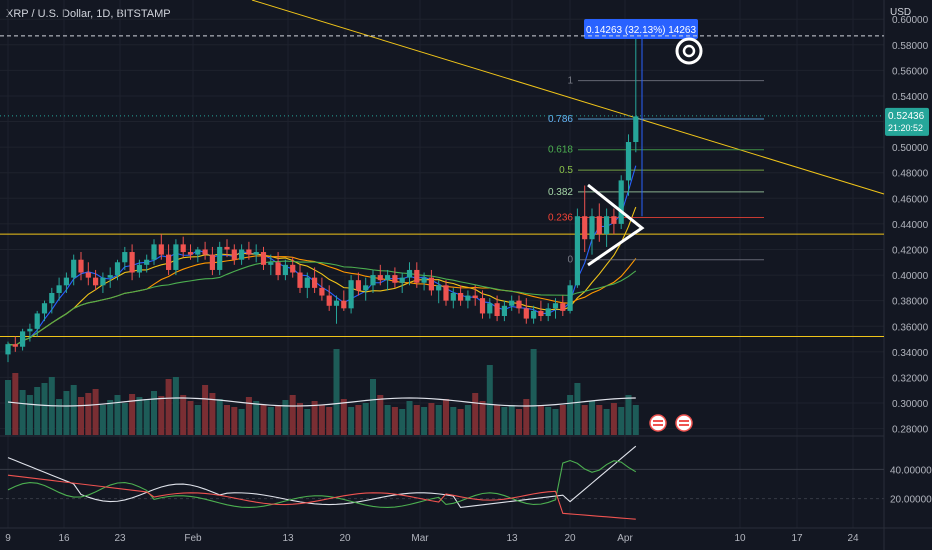 The width and height of the screenshot is (932, 550). I want to click on y-axis-tick: 0.58000, so click(910, 46).